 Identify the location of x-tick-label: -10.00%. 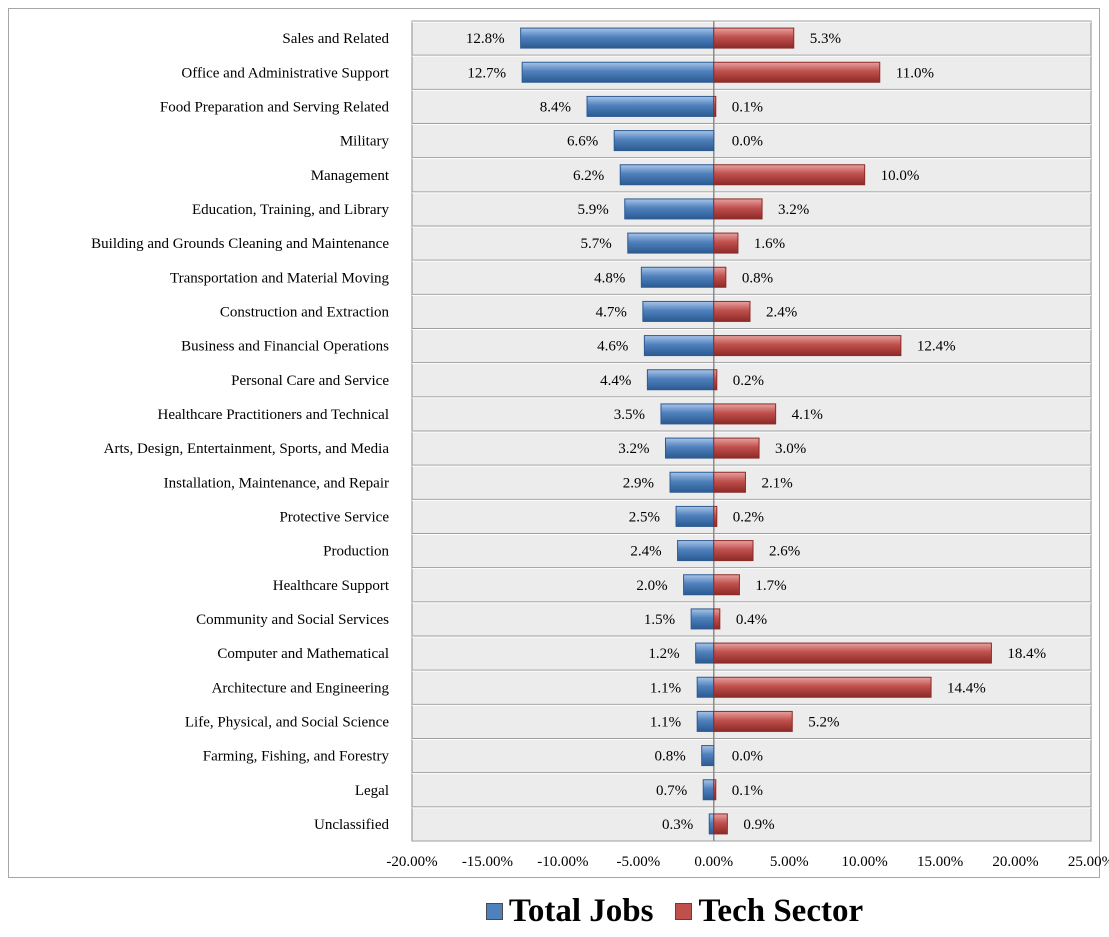
(562, 862).